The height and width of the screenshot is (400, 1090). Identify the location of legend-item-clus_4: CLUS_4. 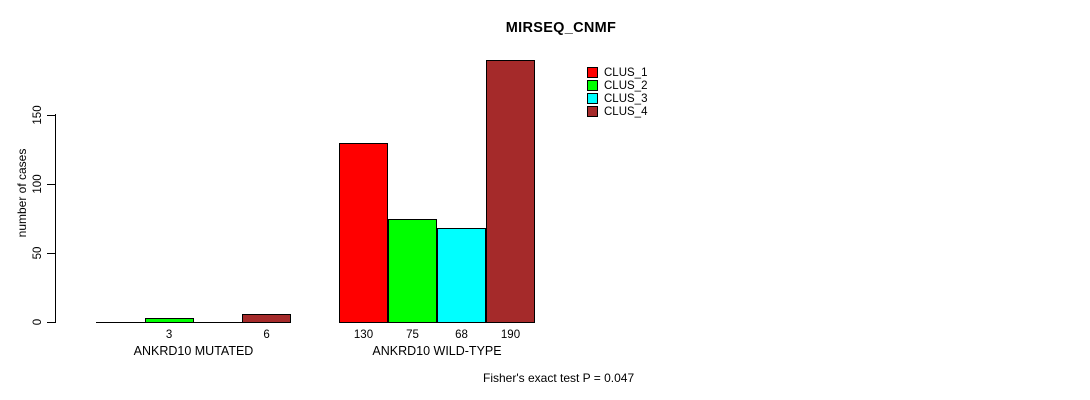
(617, 111).